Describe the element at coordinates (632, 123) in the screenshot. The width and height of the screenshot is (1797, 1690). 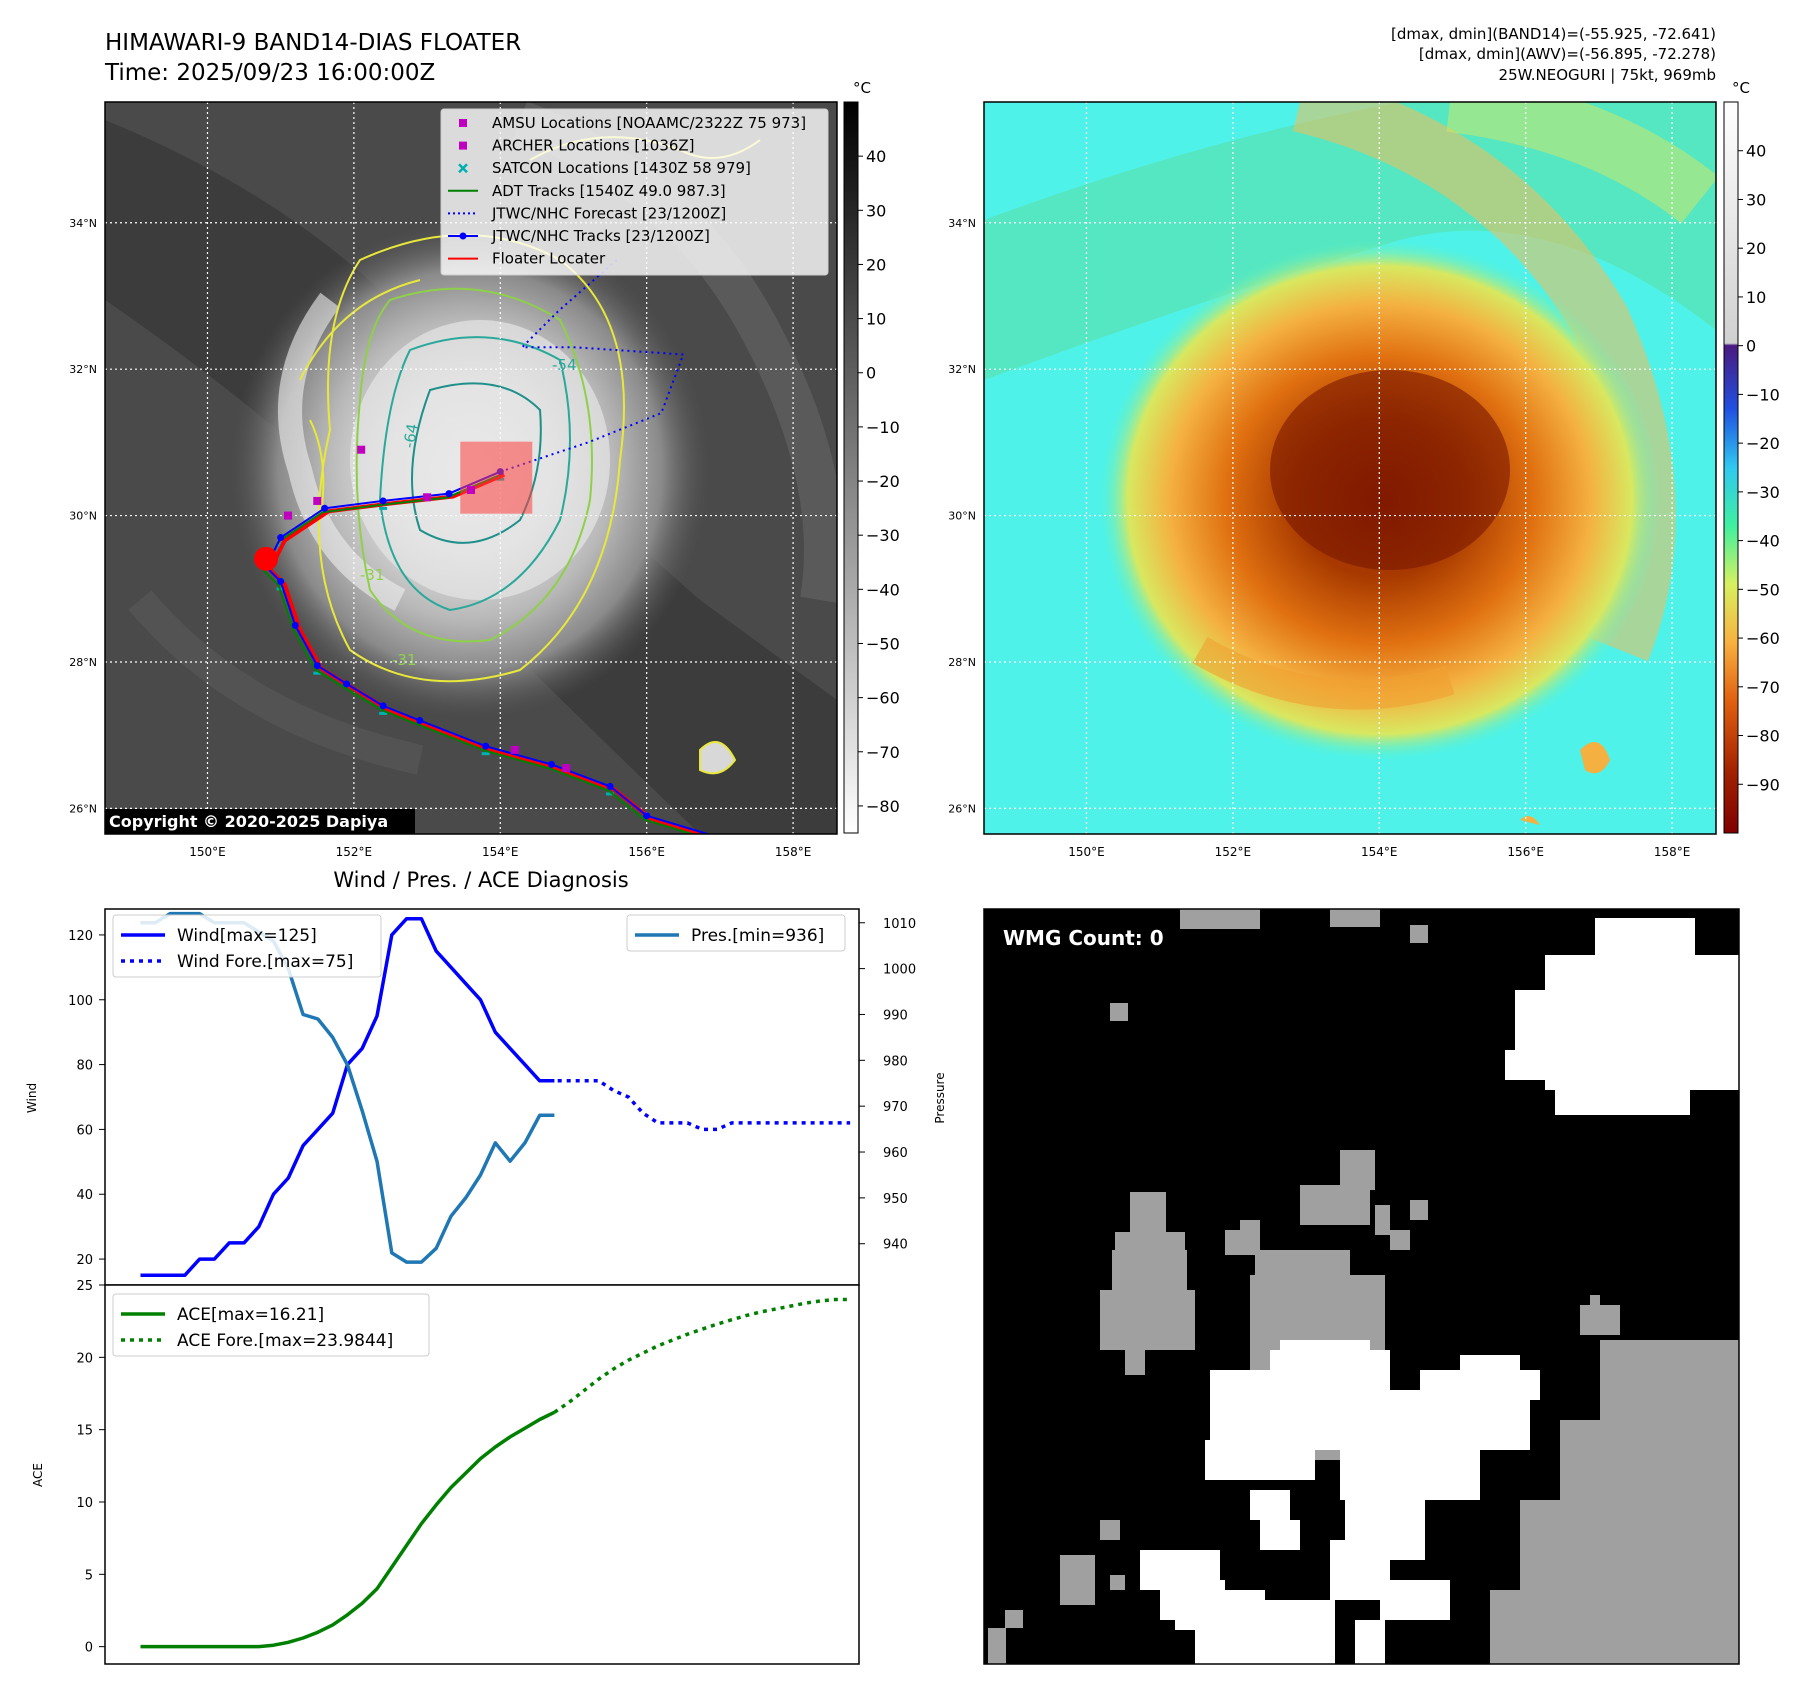
I see `legend-entry: AMSU Locations [NOAAMC/2322Z 75 973]` at that location.